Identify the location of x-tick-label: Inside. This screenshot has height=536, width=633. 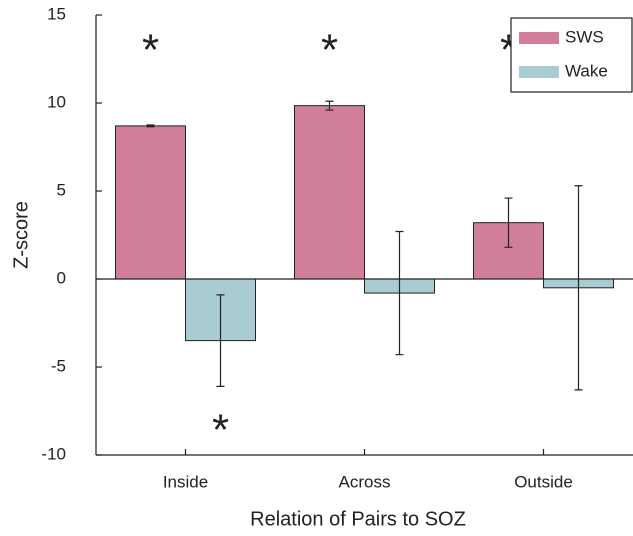
(185, 481).